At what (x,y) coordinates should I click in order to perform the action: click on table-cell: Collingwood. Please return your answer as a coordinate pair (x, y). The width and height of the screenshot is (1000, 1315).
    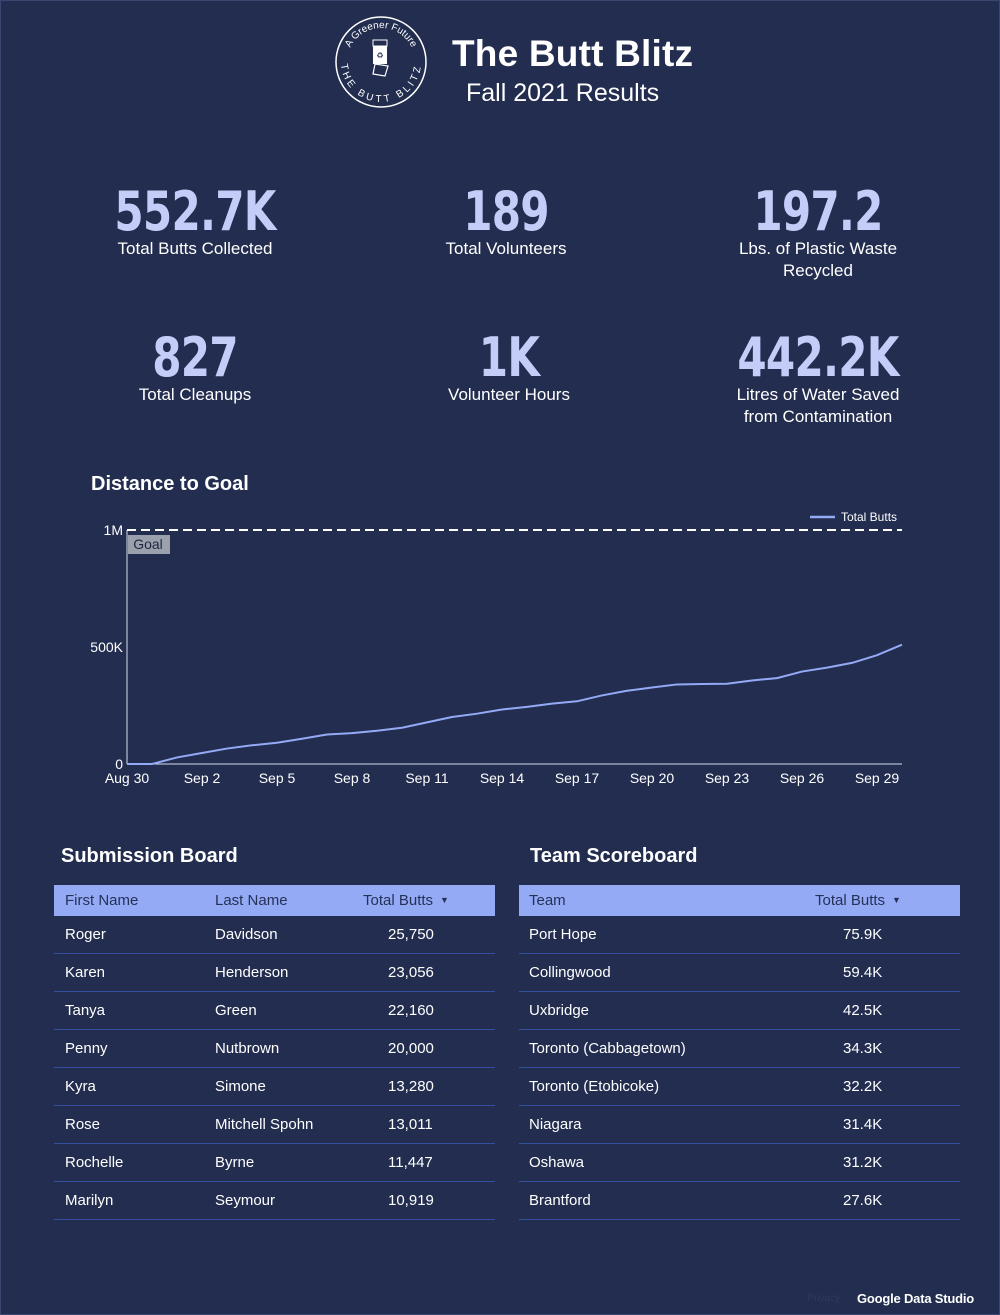
    Looking at the image, I should click on (570, 972).